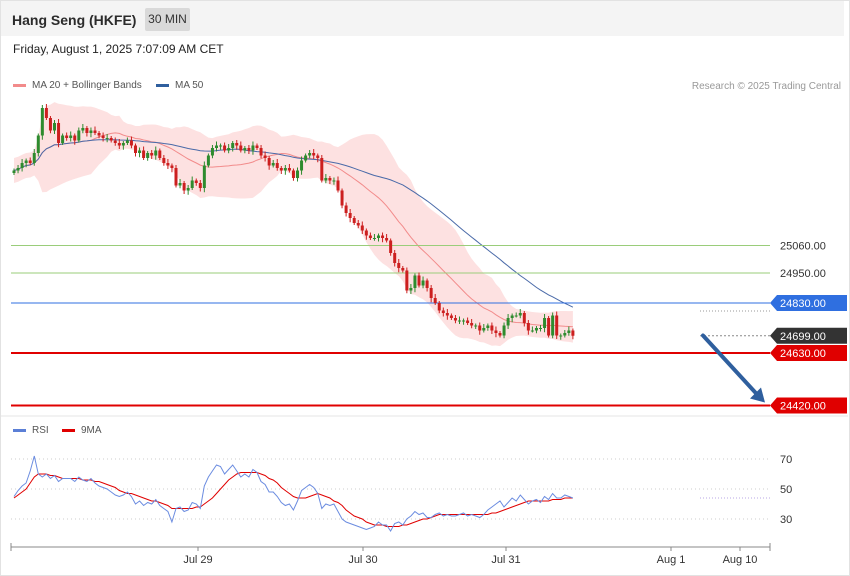 This screenshot has height=576, width=850. What do you see at coordinates (197, 560) in the screenshot?
I see `x-tick-label: Jul 29` at bounding box center [197, 560].